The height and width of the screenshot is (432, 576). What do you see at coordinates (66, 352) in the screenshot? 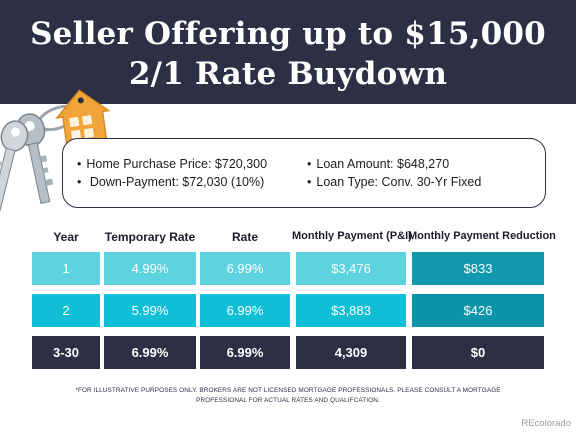
I see `row3-year: 3-30` at bounding box center [66, 352].